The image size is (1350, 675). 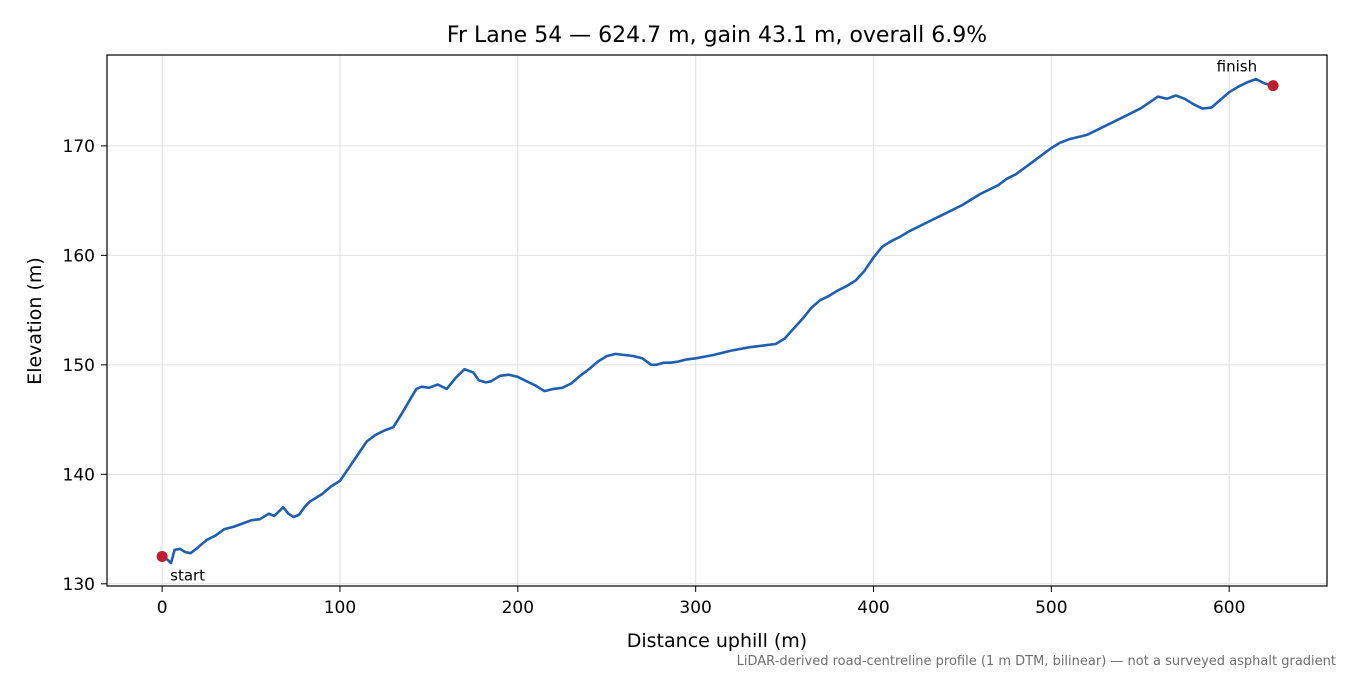 What do you see at coordinates (340, 608) in the screenshot?
I see `x-tick-label: 100` at bounding box center [340, 608].